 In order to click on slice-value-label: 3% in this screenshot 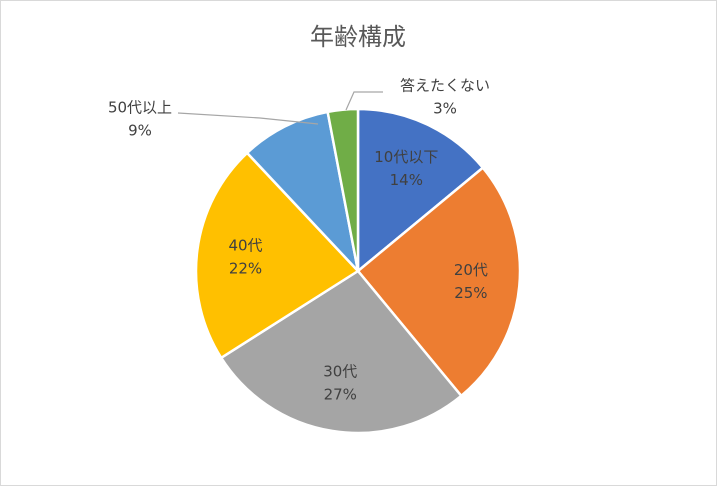, I will do `click(445, 109)`.